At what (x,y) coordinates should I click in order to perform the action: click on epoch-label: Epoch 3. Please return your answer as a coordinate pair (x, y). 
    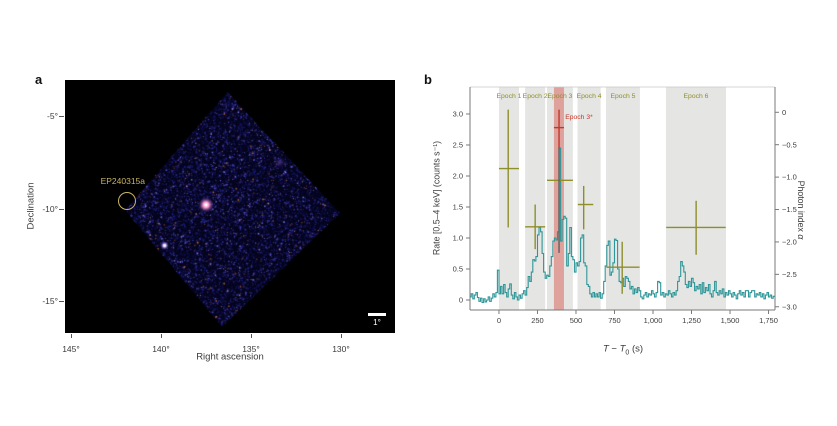
    Looking at the image, I should click on (559, 96).